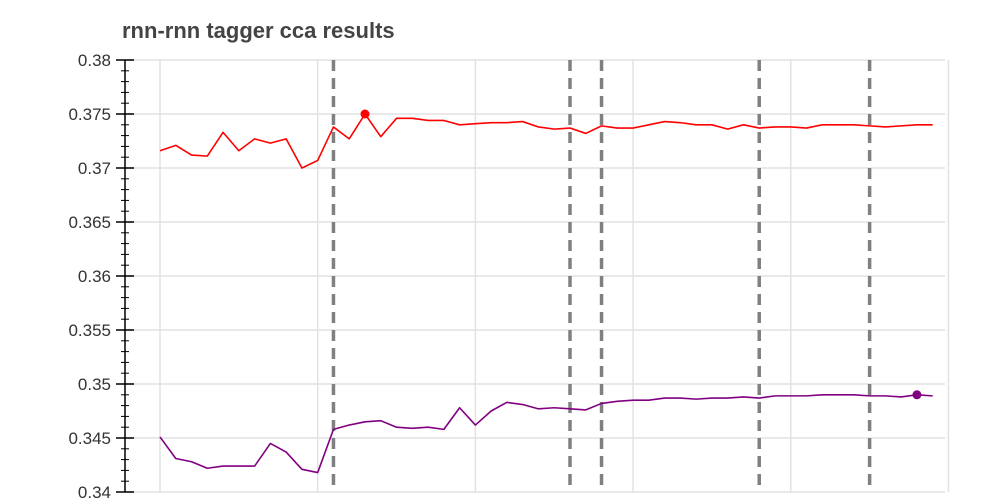 This screenshot has width=1000, height=500. I want to click on y-tick-label: 0.36, so click(94, 276).